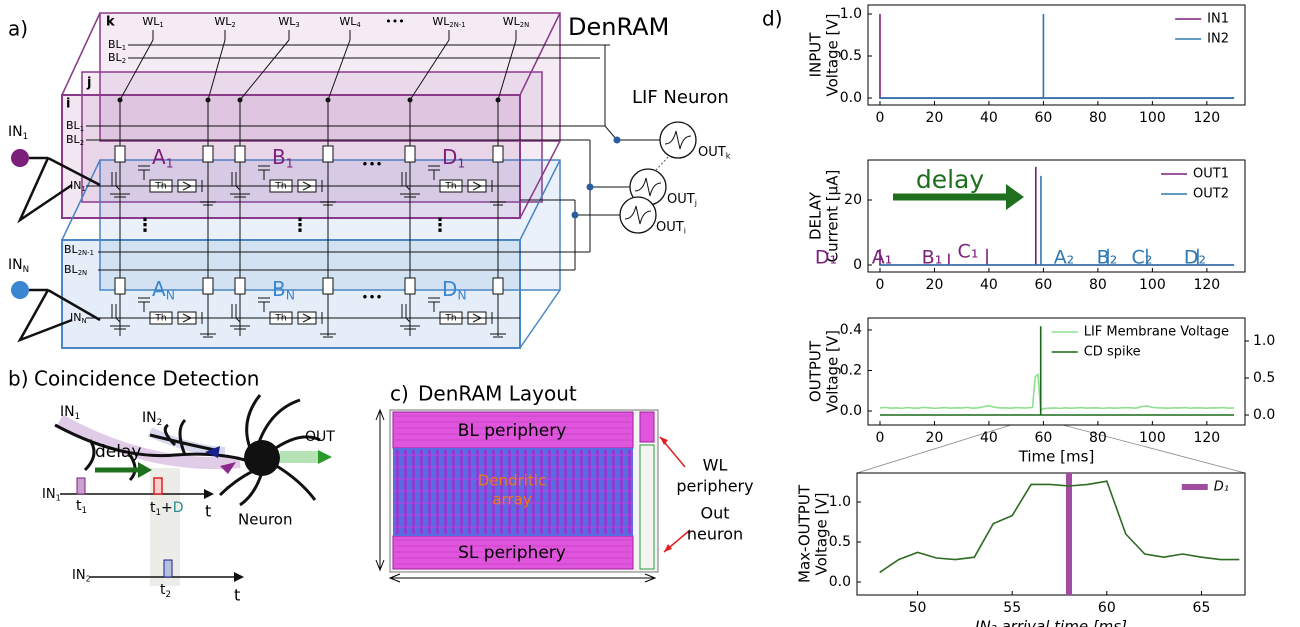  I want to click on input-label: INN, so click(18, 265).